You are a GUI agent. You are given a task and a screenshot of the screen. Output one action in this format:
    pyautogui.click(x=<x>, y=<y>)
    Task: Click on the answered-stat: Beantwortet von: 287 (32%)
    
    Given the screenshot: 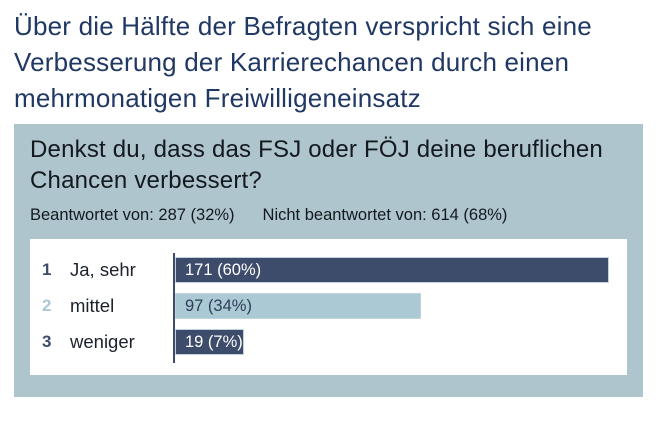 What is the action you would take?
    pyautogui.click(x=132, y=215)
    